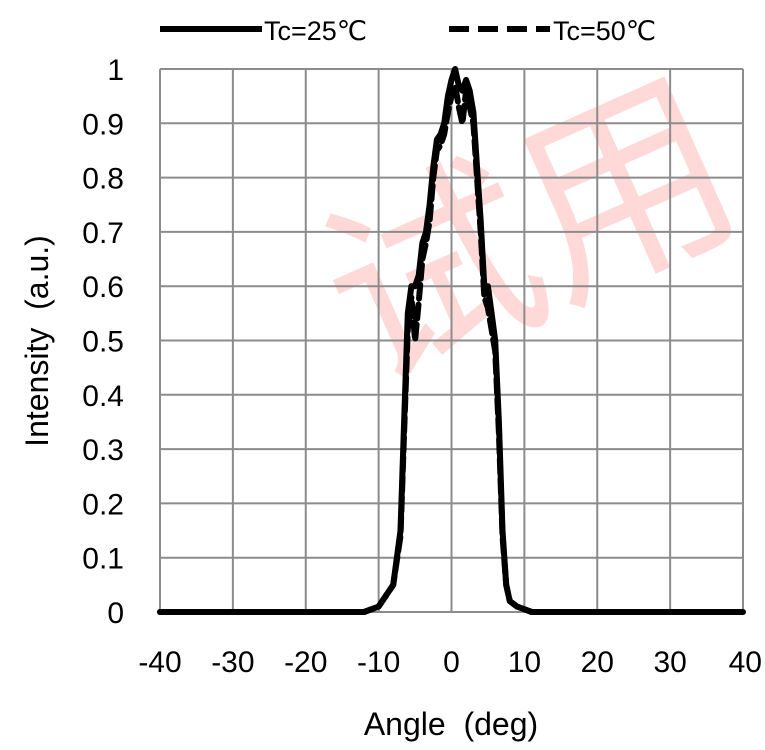  I want to click on y-tick-label: 0.1, so click(103, 559).